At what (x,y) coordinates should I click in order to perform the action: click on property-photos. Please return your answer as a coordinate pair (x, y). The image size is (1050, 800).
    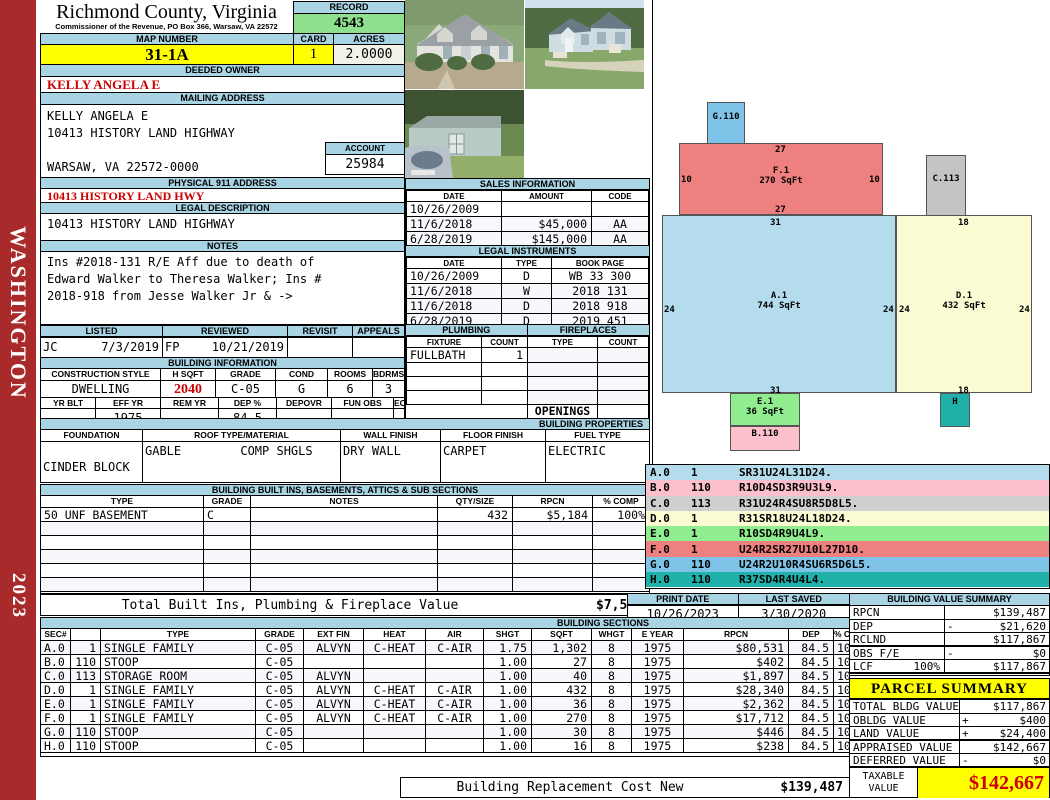
    Looking at the image, I should click on (530, 89).